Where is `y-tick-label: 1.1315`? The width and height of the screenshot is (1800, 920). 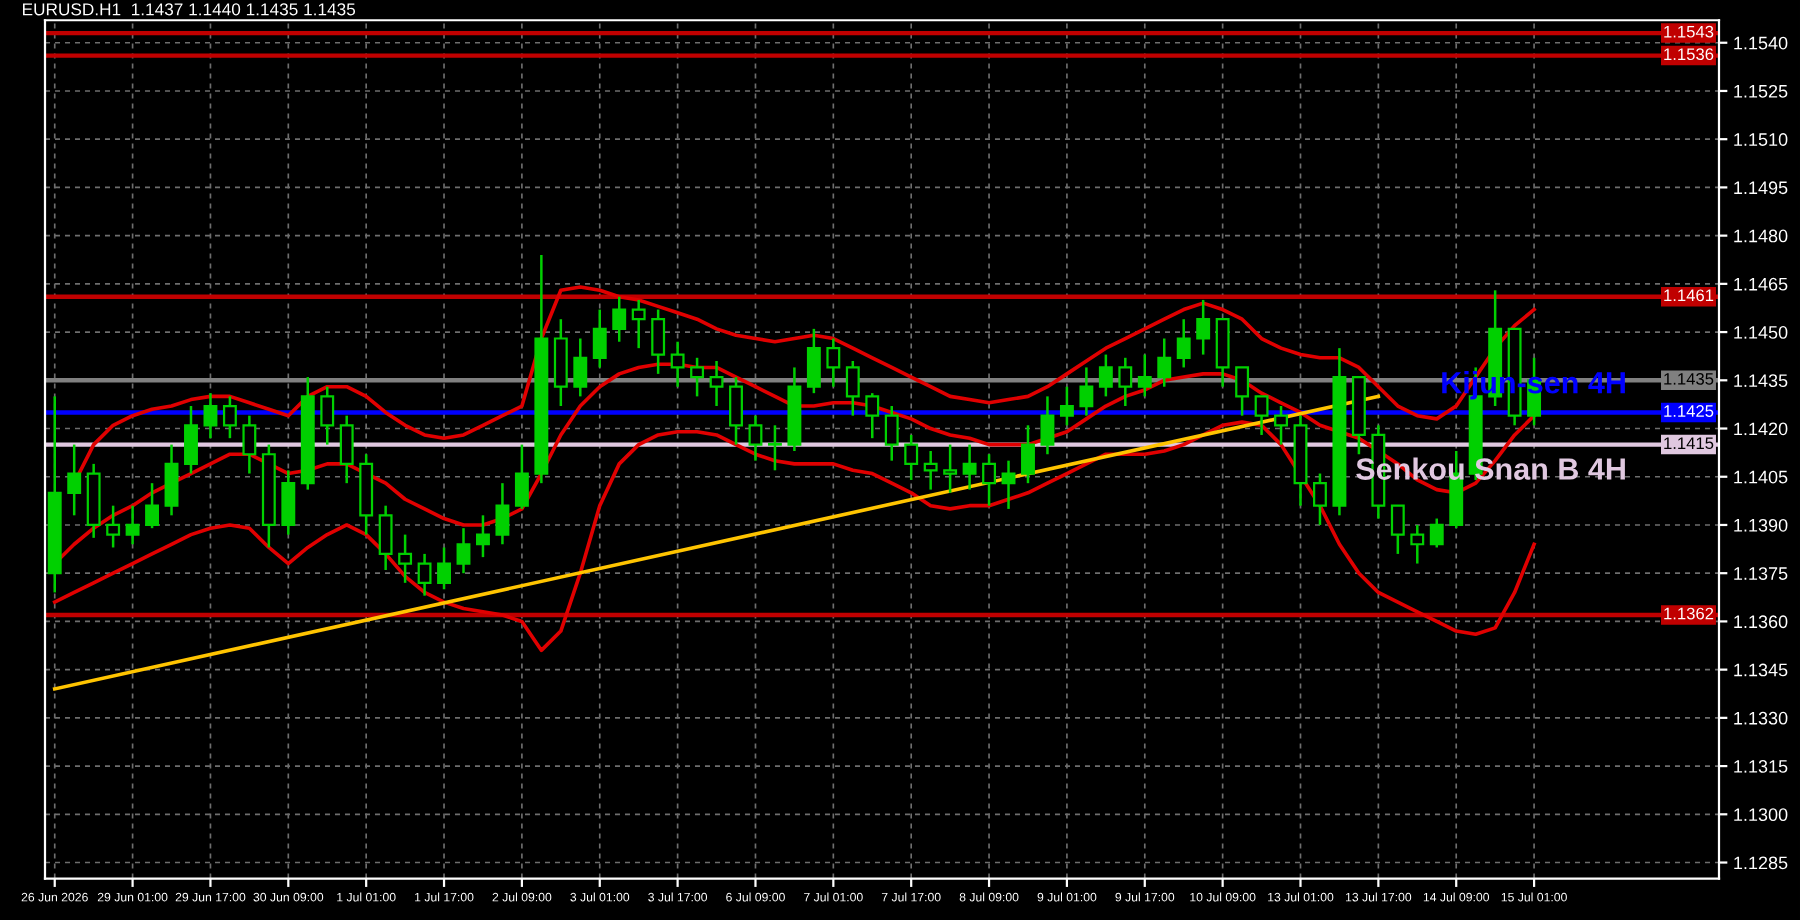 y-tick-label: 1.1315 is located at coordinates (1761, 766).